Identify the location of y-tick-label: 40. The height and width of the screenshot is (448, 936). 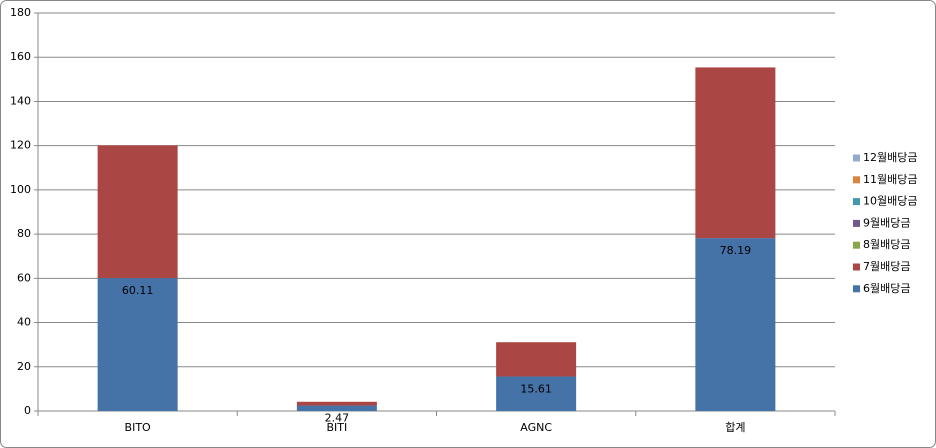
(24, 322).